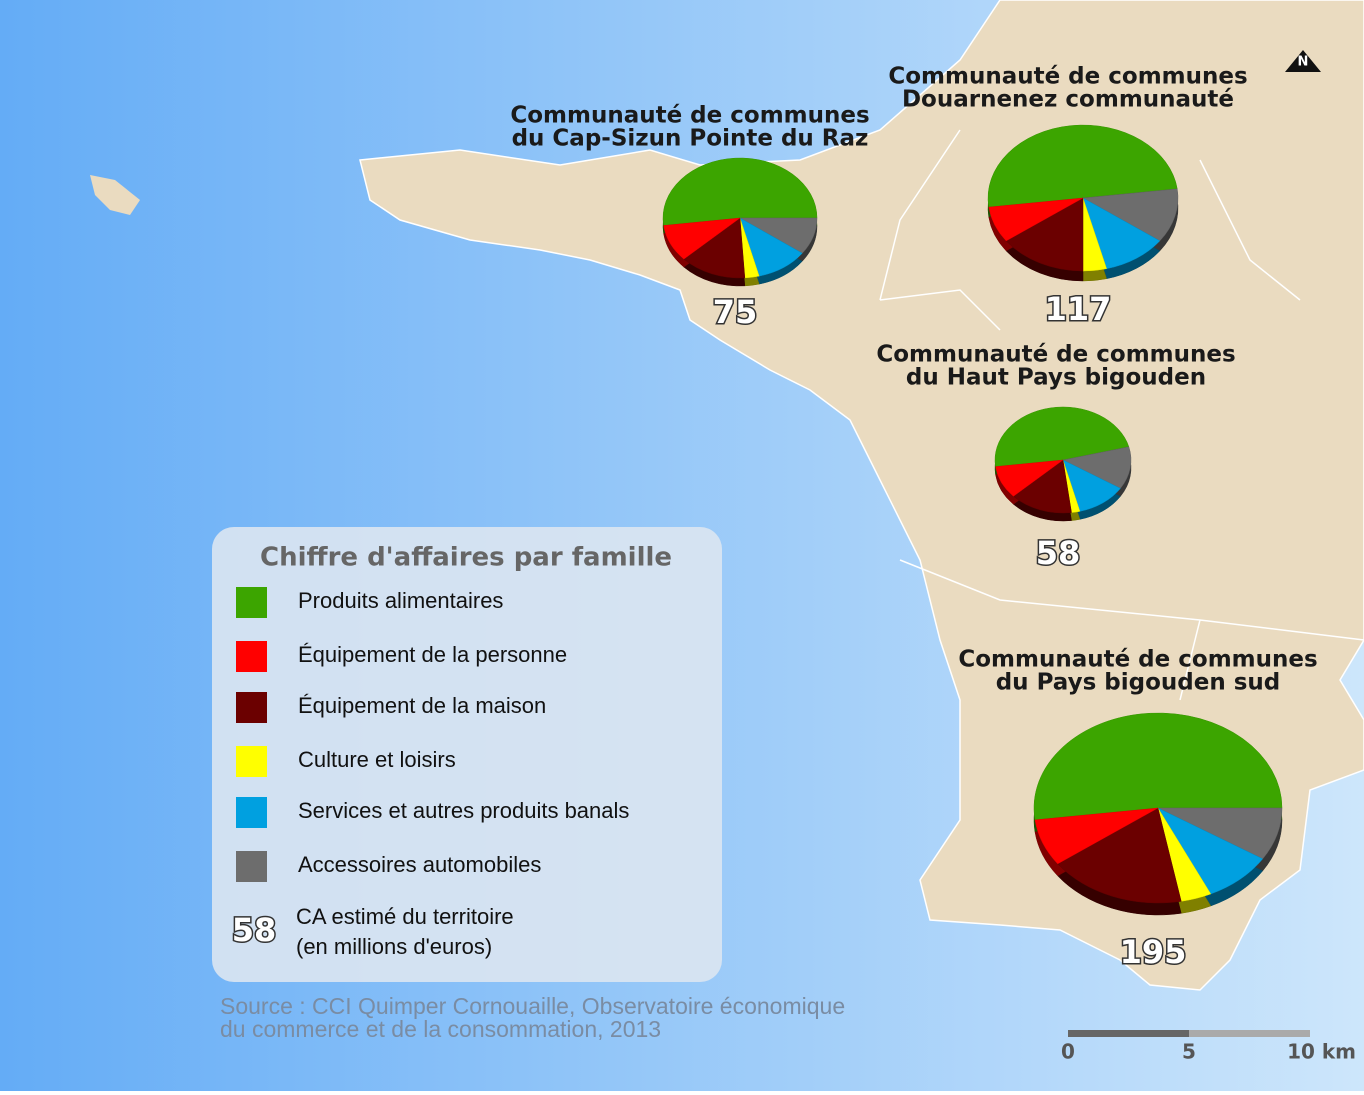  I want to click on source: du commerce et de la consommation, 2013, so click(440, 1029).